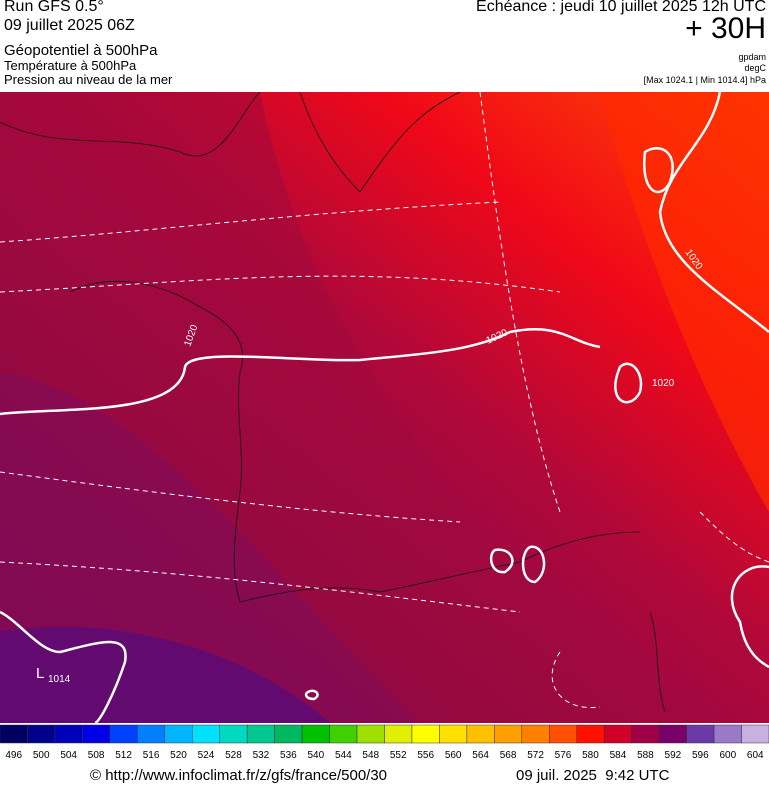 This screenshot has height=786, width=769. I want to click on unit: gpdam, so click(752, 57).